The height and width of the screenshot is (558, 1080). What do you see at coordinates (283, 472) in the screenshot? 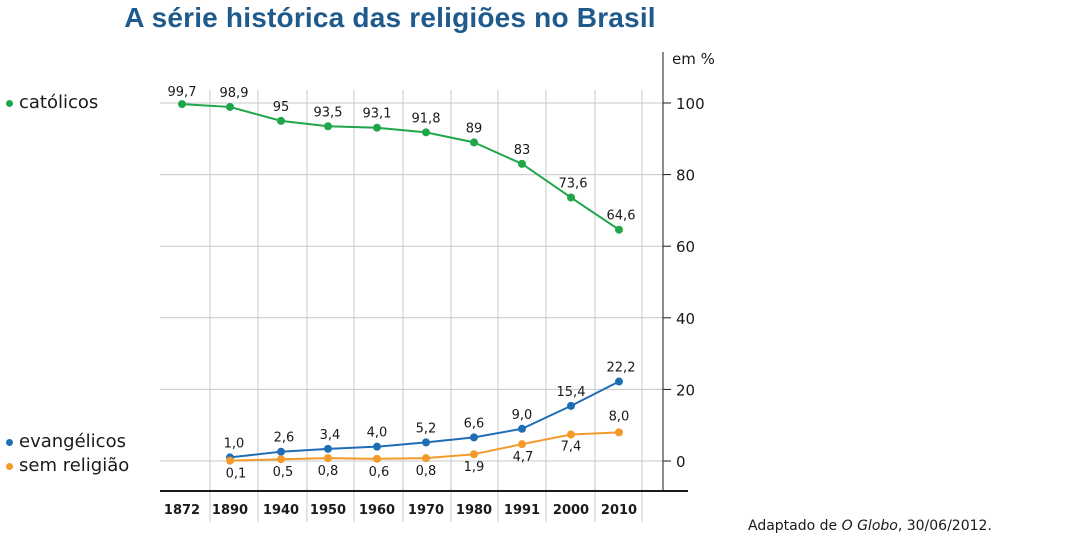
I see `data-label: 0,5` at bounding box center [283, 472].